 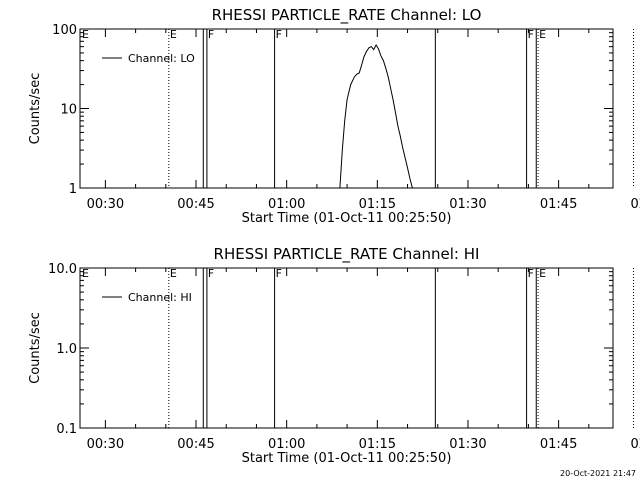 I want to click on panel-1-y-tick-label: 100, so click(x=64, y=30).